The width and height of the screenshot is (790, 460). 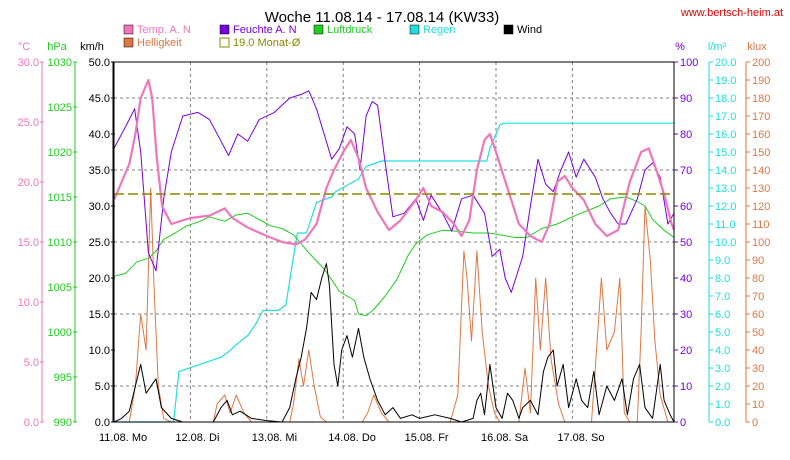 What do you see at coordinates (60, 243) in the screenshot?
I see `pressure-tick-label: 1010` at bounding box center [60, 243].